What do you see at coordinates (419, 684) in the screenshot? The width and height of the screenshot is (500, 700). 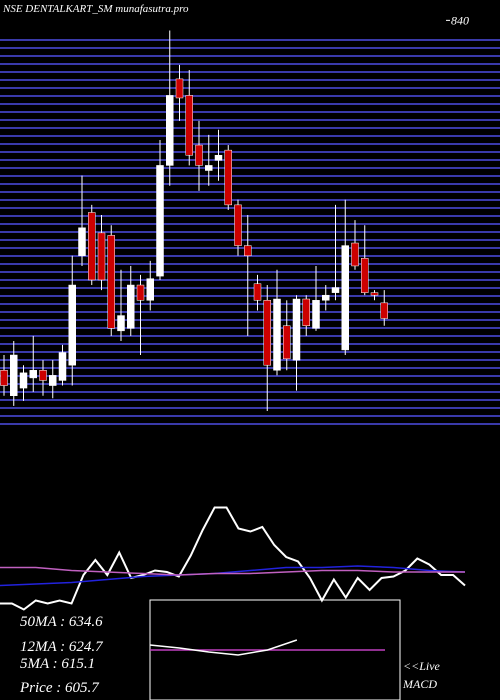 I see `macd-title: MACD` at bounding box center [419, 684].